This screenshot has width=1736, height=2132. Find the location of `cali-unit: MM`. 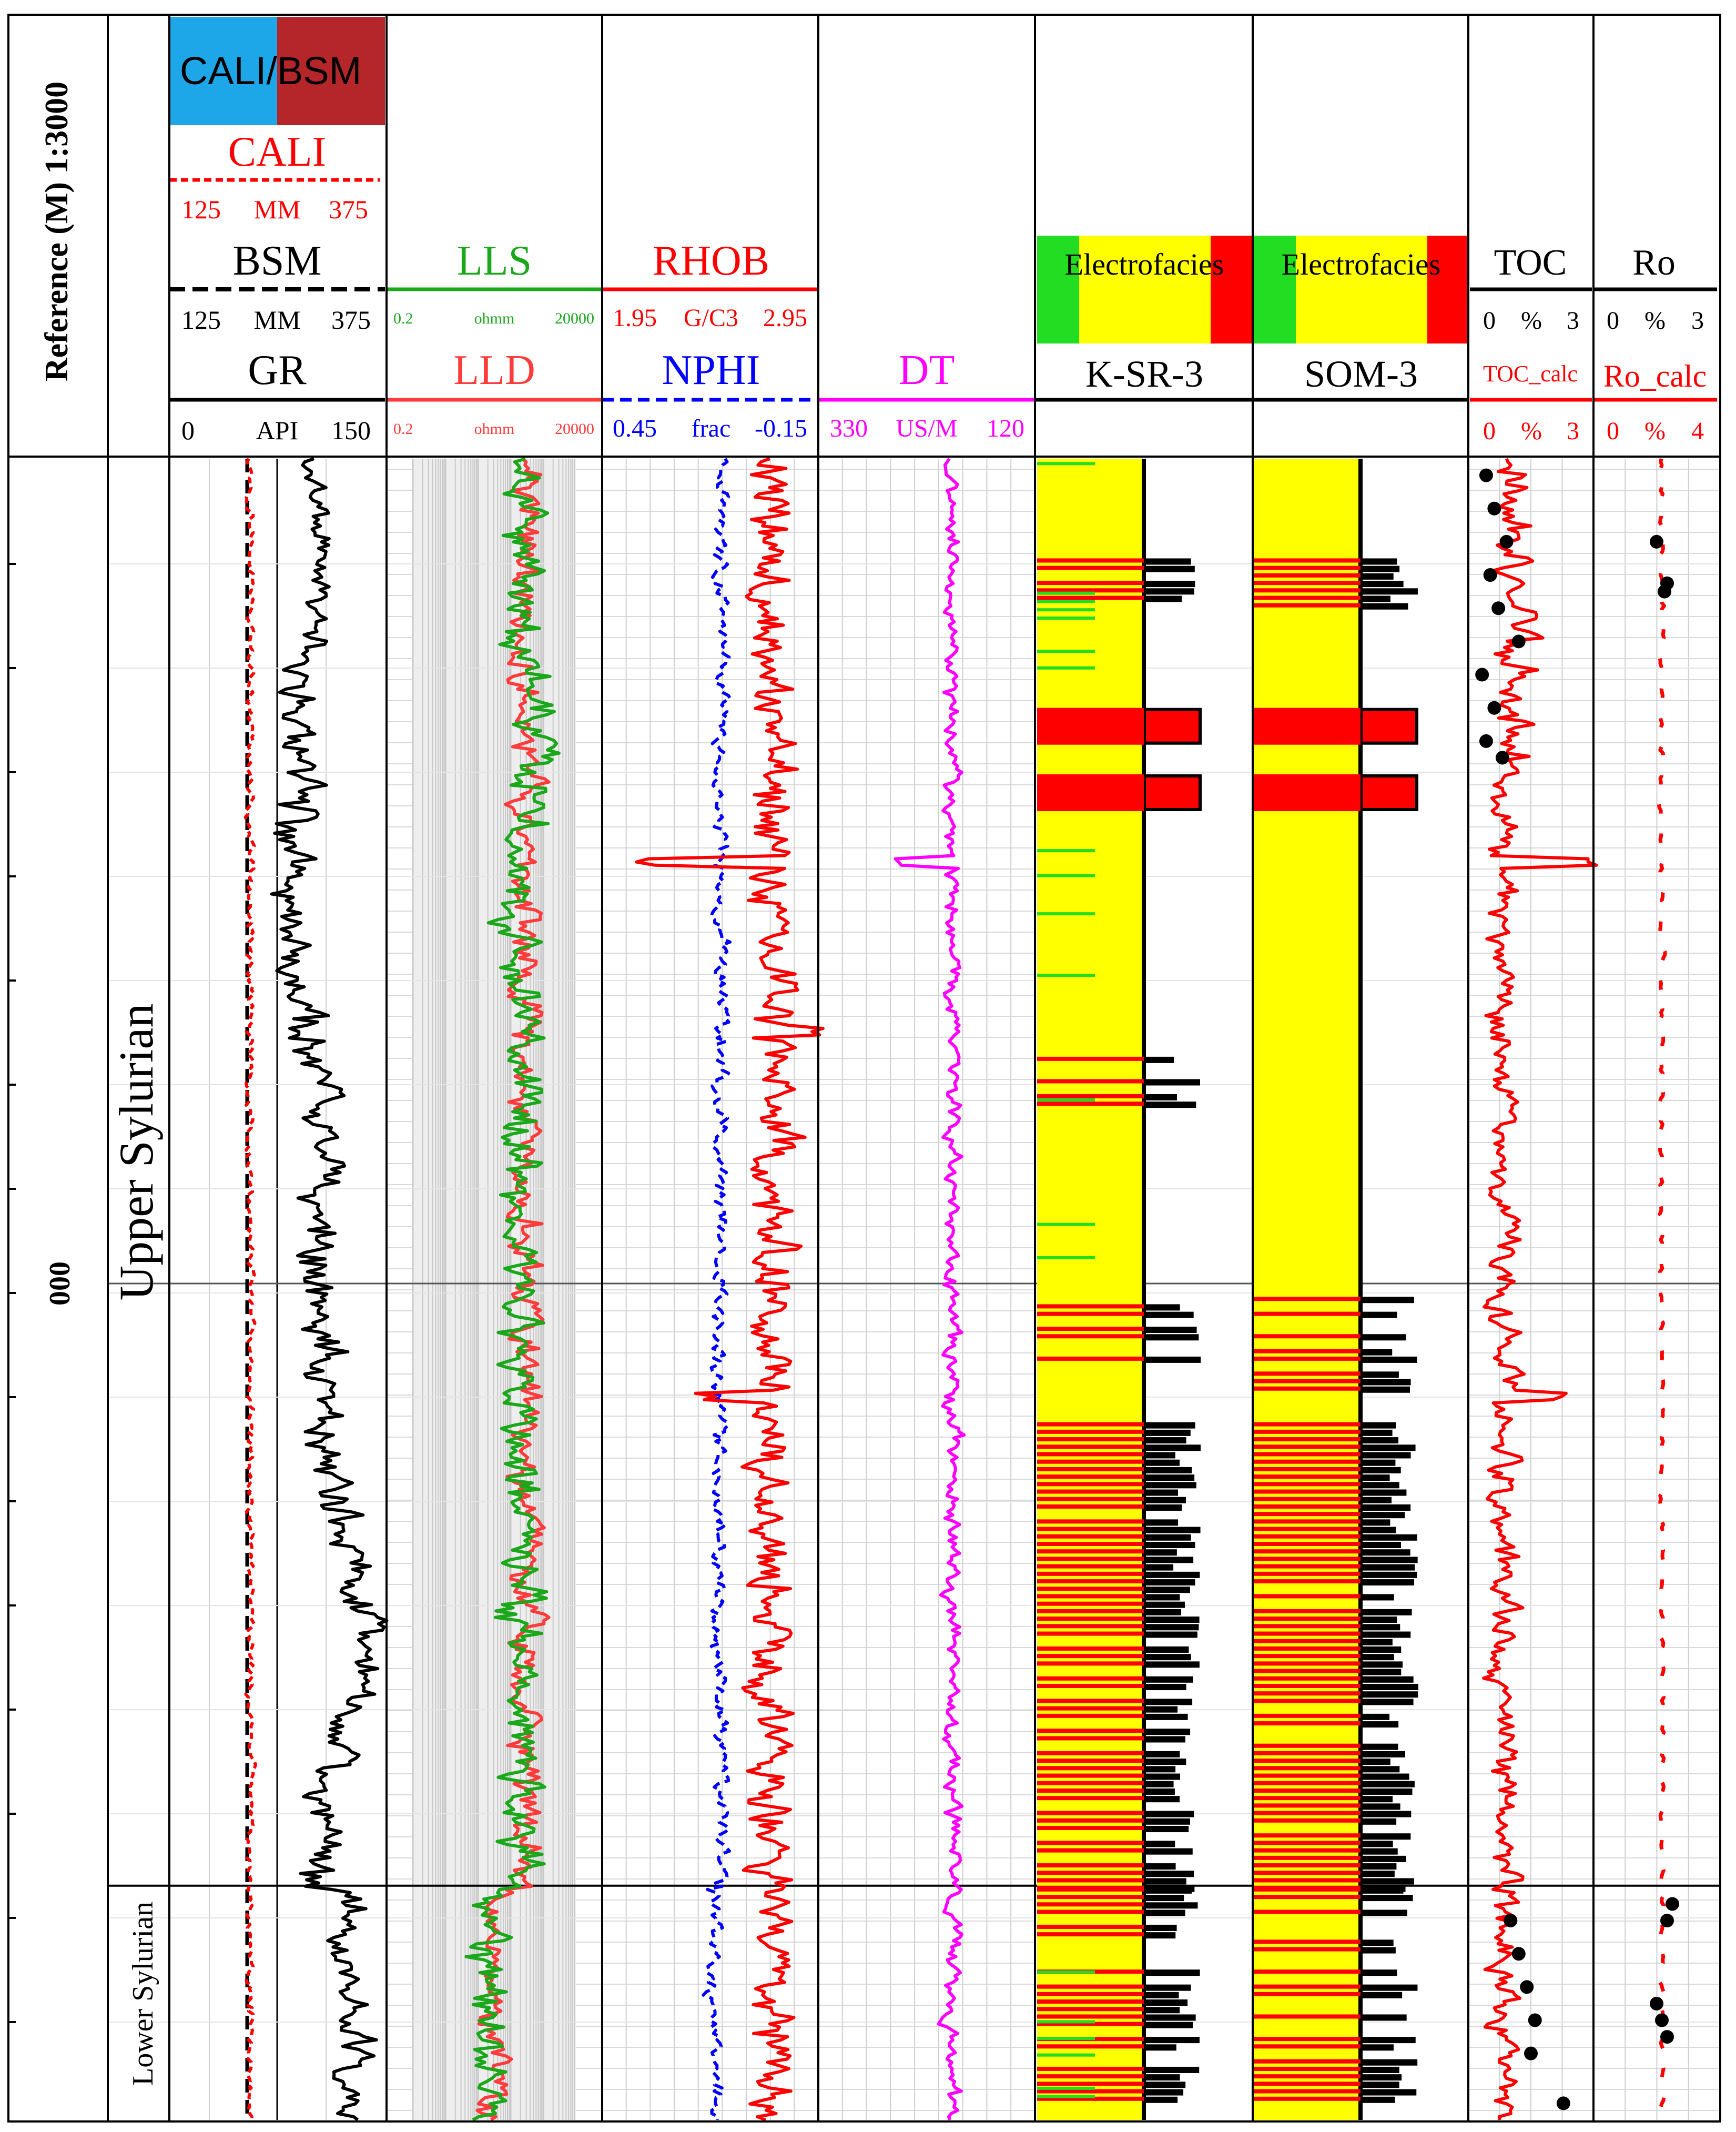

cali-unit: MM is located at coordinates (277, 210).